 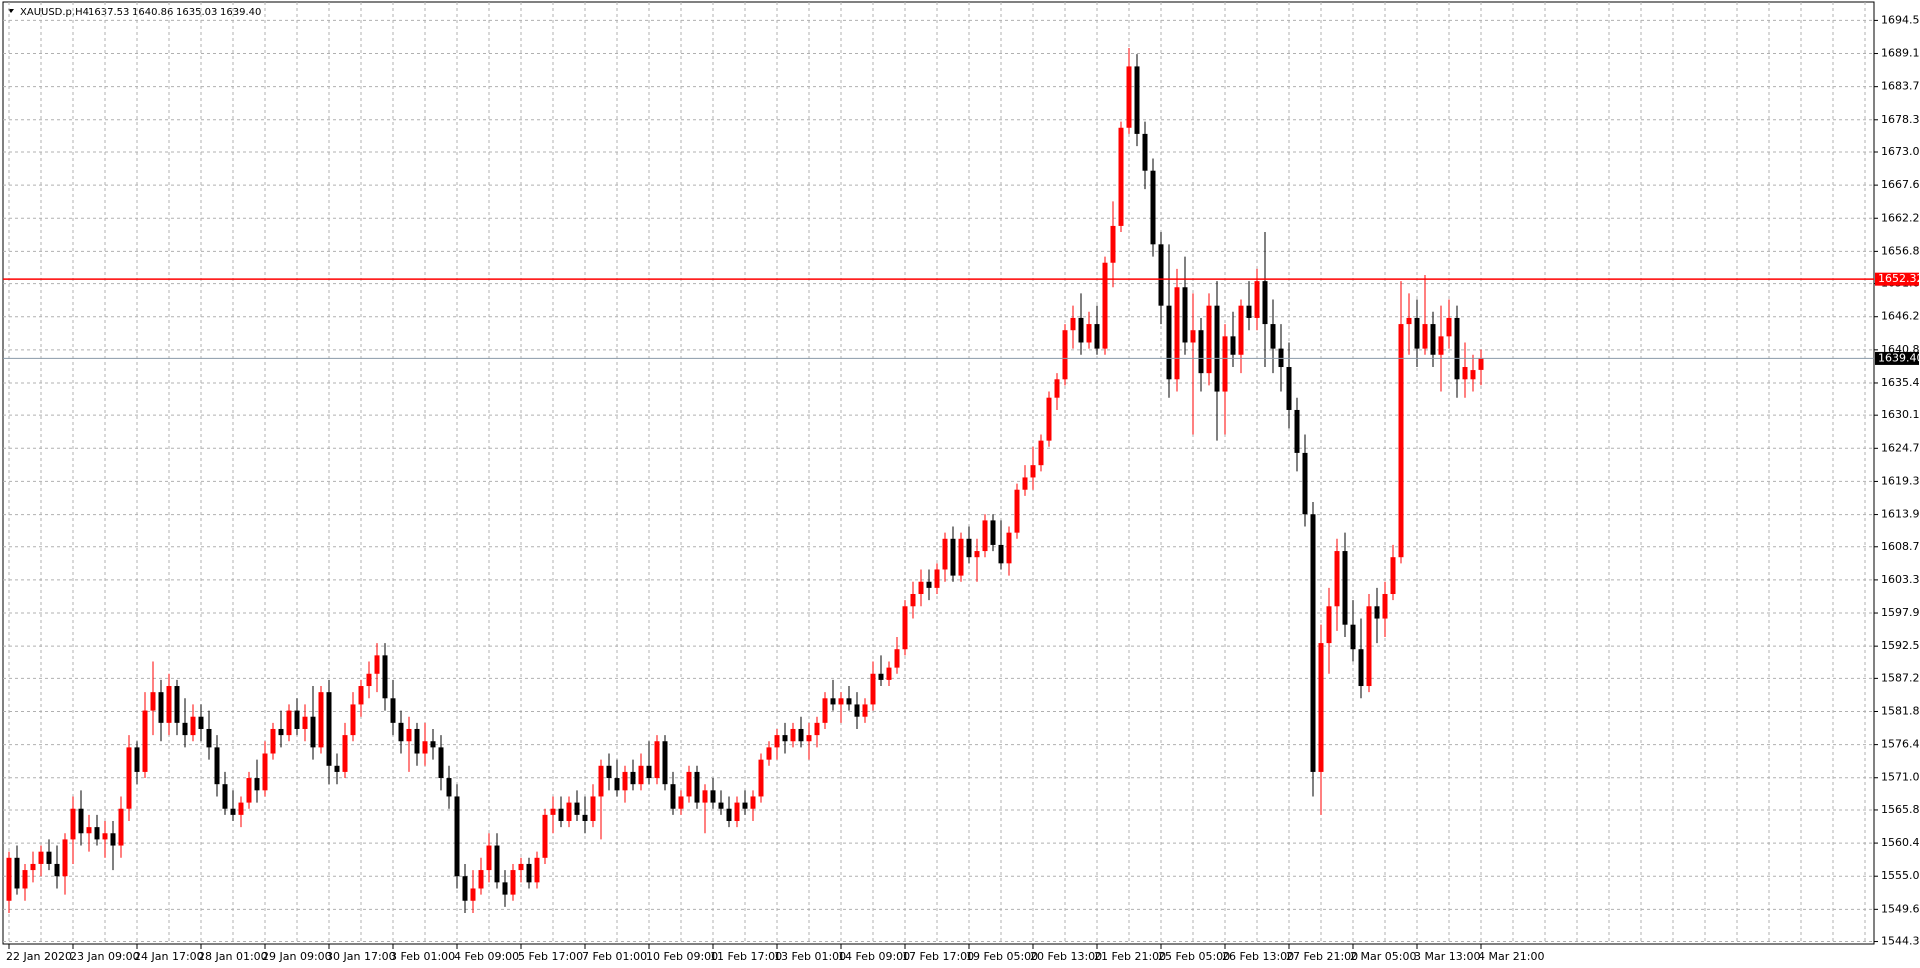 I want to click on y-tick-label: 1613.95, so click(x=1900, y=514).